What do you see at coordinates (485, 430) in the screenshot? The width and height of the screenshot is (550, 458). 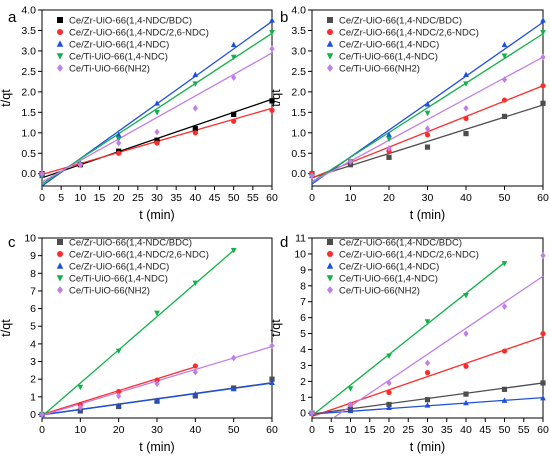 I see `x-tick-label: 45` at bounding box center [485, 430].